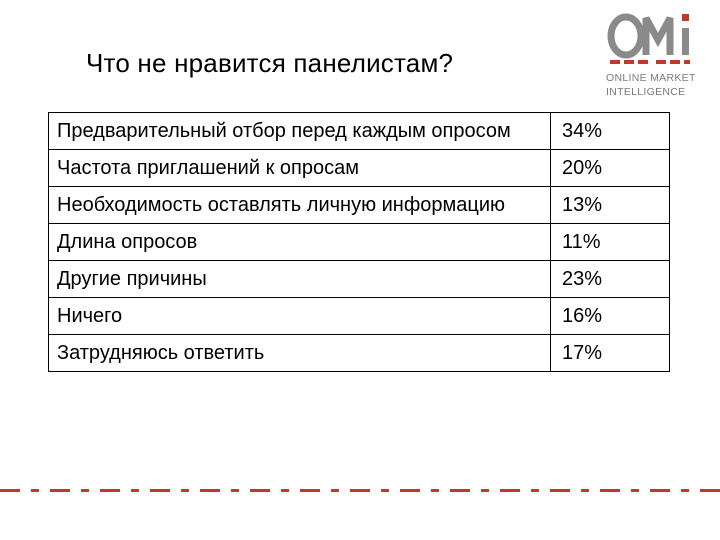  I want to click on row-value: 34%, so click(610, 131).